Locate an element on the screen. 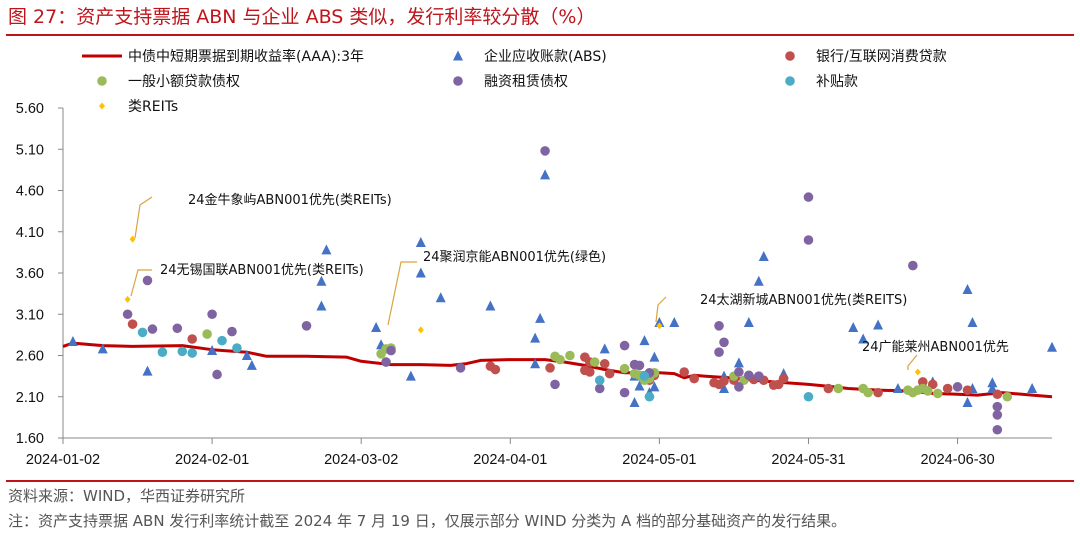 This screenshot has width=1080, height=537. annotation-label: 24广能莱州ABN001优先 is located at coordinates (935, 347).